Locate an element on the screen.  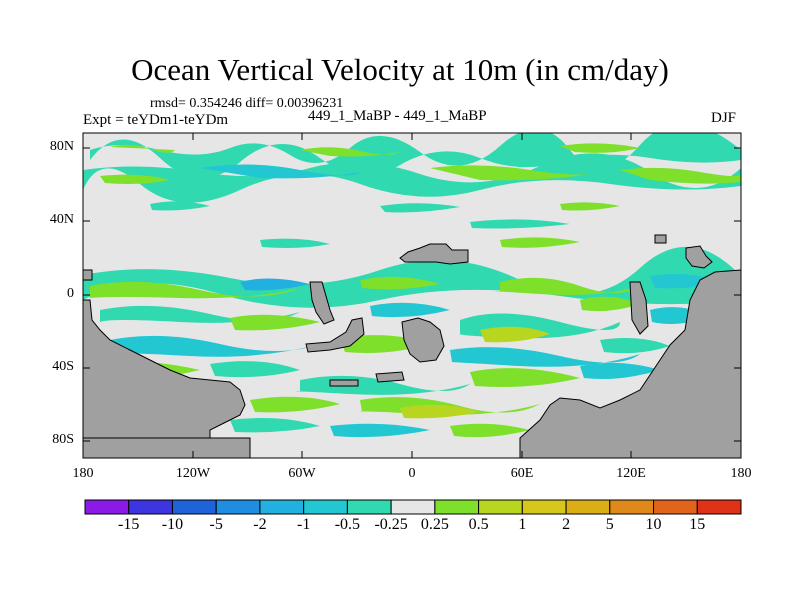
season-label: DJF is located at coordinates (724, 118).